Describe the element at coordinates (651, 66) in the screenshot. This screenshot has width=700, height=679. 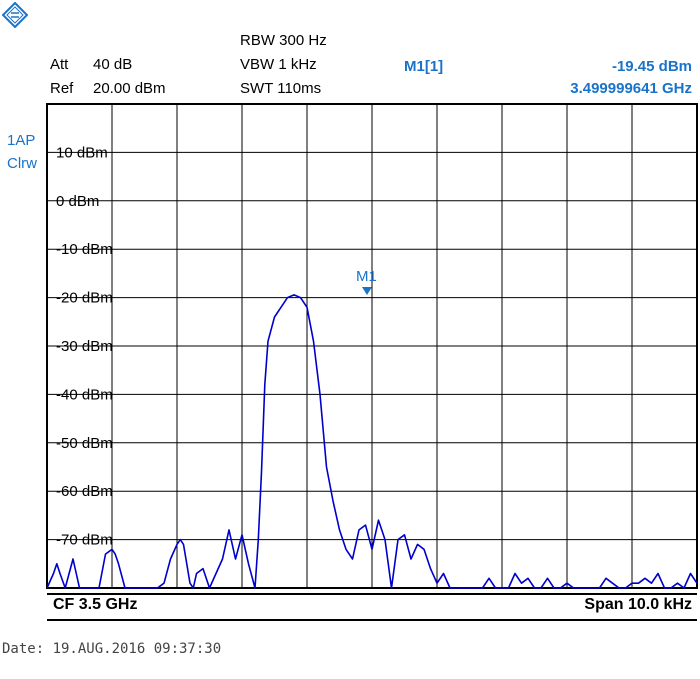
I see `marker-level: -19.45 dBm` at that location.